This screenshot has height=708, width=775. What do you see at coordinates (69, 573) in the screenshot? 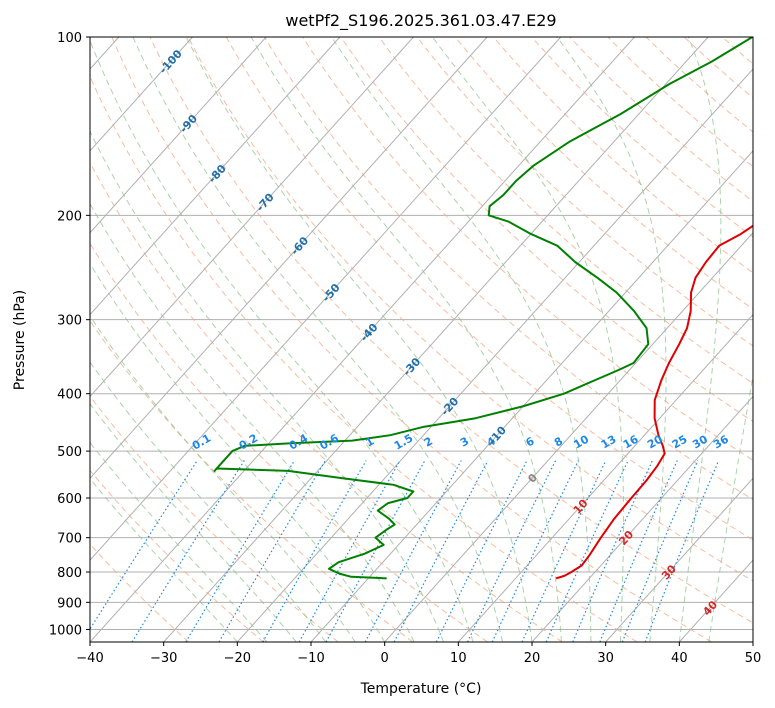
I see `y-tick-label: 800` at bounding box center [69, 573].